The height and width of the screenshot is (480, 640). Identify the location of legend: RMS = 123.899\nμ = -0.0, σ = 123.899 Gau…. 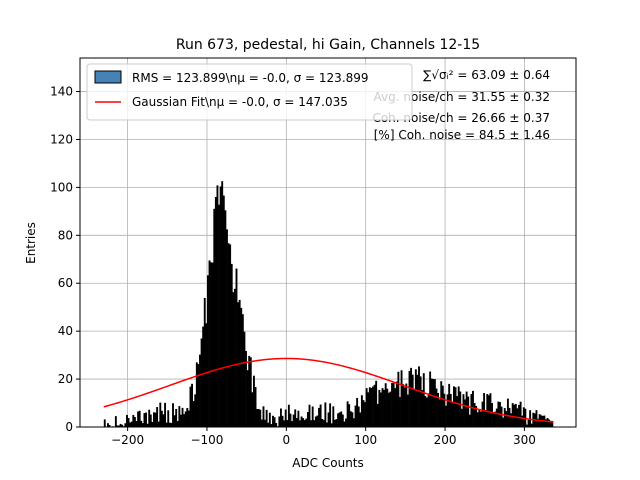
(249, 92).